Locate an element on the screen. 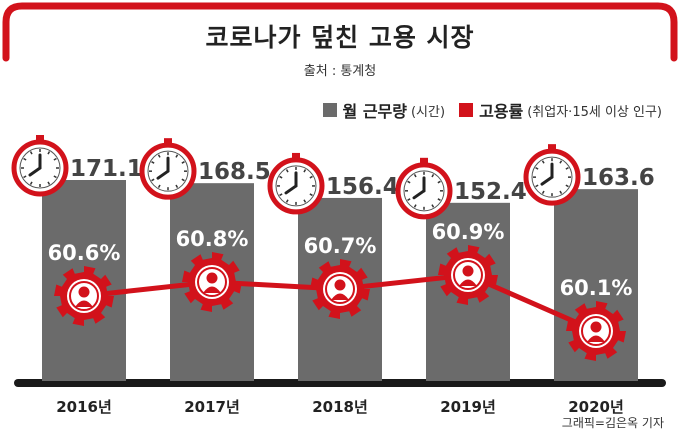  x-tick-label: 2016년 is located at coordinates (84, 407).